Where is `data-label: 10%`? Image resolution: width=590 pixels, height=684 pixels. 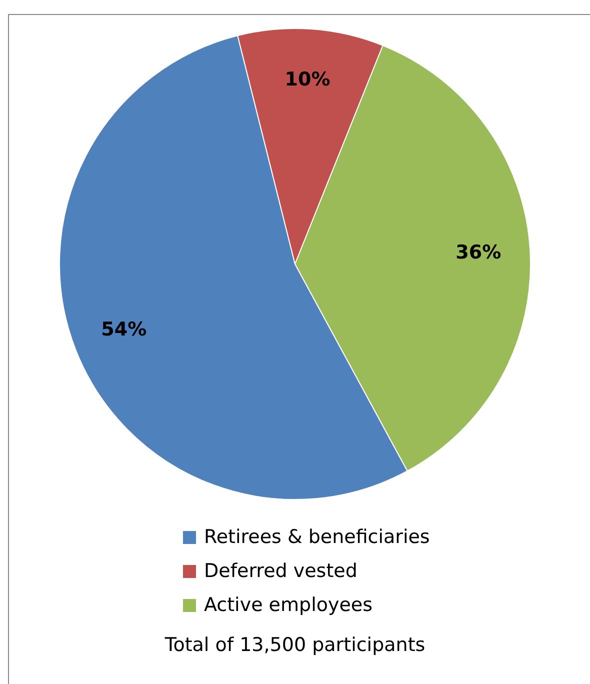
data-label: 10% is located at coordinates (307, 79).